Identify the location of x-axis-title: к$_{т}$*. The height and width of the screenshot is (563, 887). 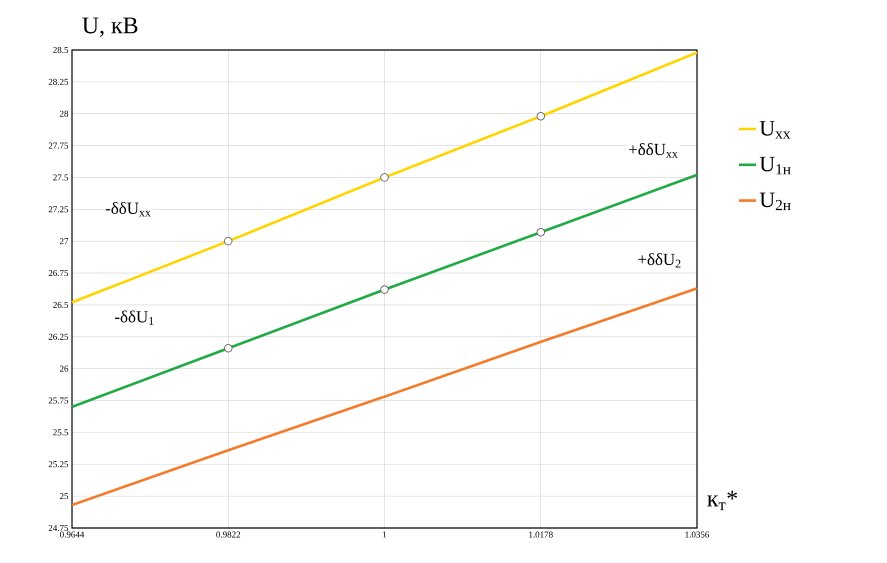
(722, 500).